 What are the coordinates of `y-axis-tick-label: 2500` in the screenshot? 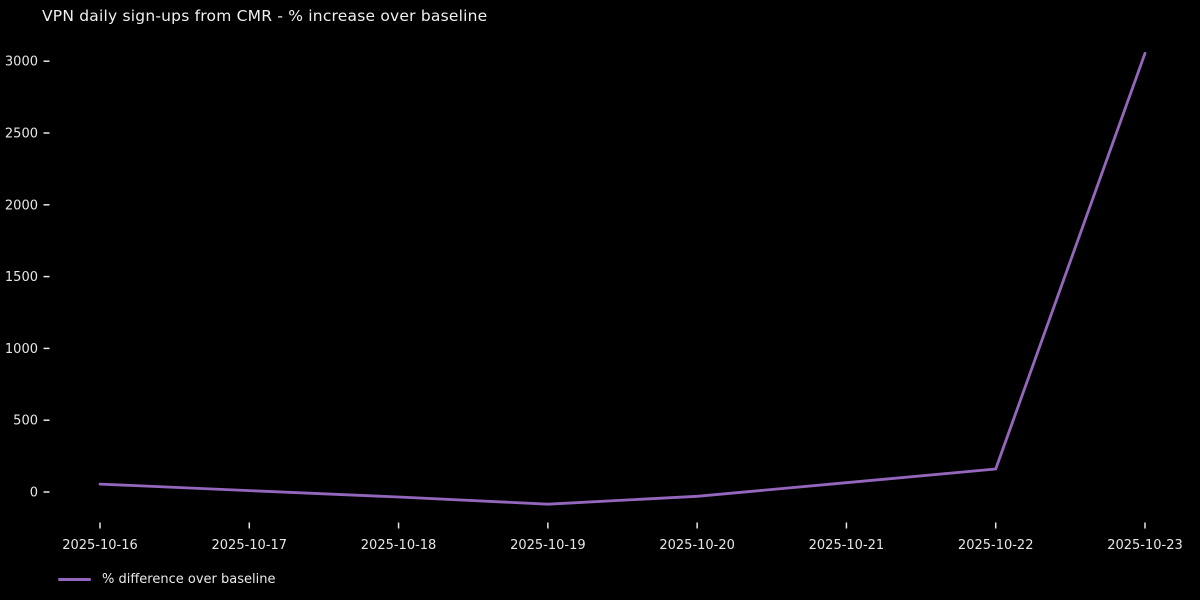 It's located at (21, 134).